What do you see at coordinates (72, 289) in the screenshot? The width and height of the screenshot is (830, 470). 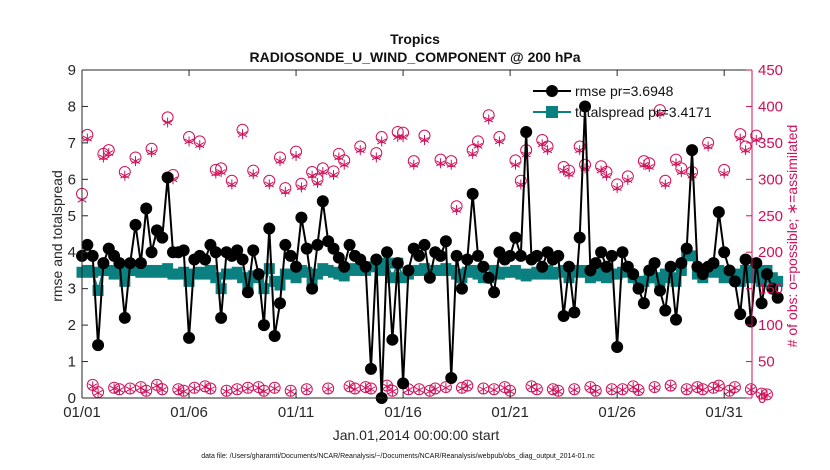 I see `y-tick-label-left: 3` at bounding box center [72, 289].